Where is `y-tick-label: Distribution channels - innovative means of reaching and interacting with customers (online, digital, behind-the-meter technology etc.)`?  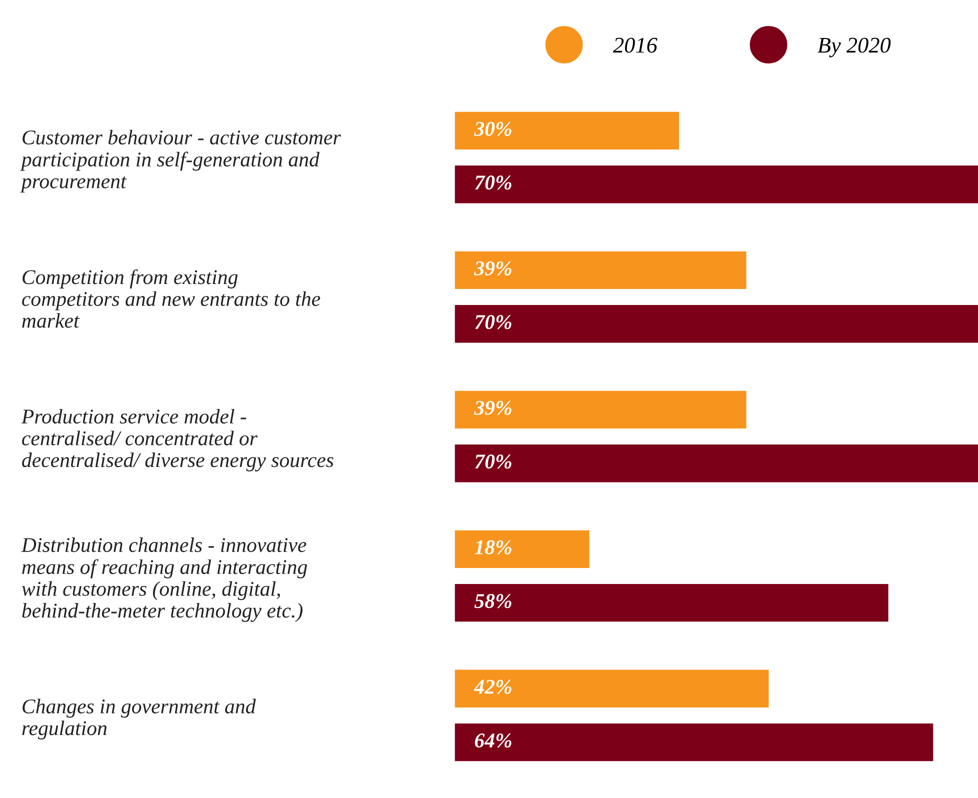 y-tick-label: Distribution channels - innovative means of reaching and interacting with customers (online, digital, behind-the-meter technology etc.) is located at coordinates (164, 579).